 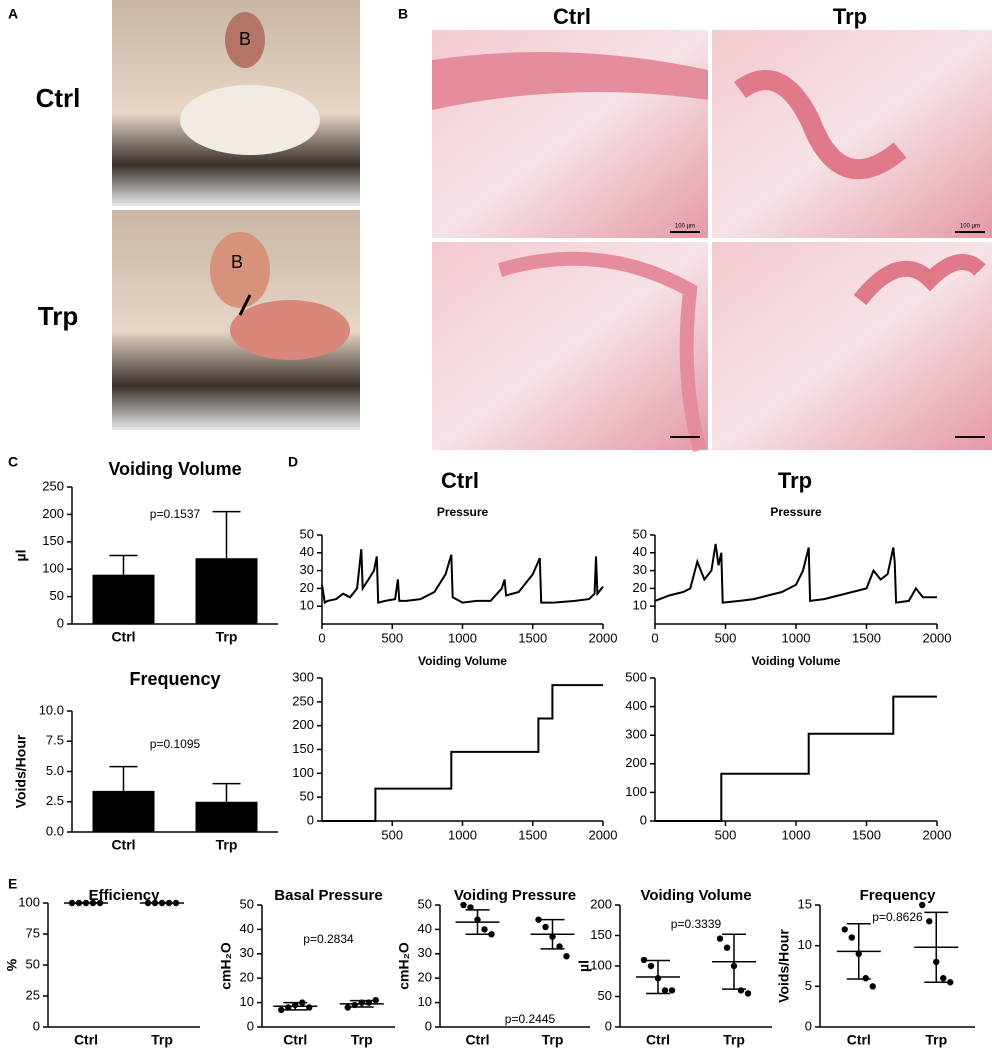 What do you see at coordinates (685, 227) in the screenshot?
I see `scale-bar-label: 100 µm` at bounding box center [685, 227].